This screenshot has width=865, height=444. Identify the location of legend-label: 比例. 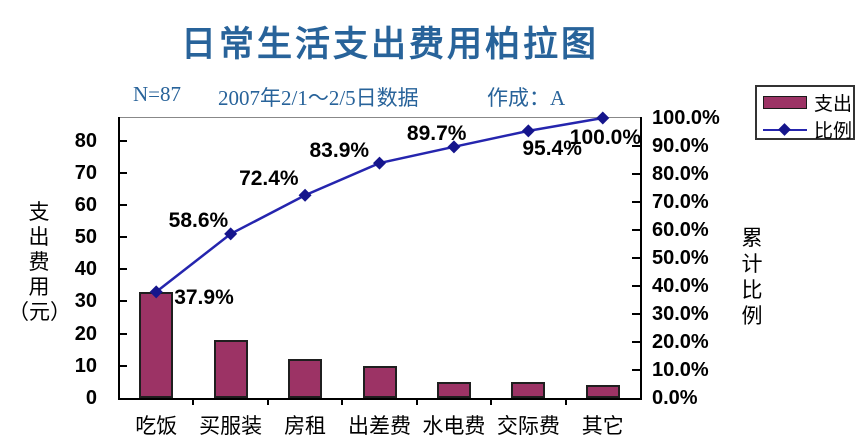
(833, 131).